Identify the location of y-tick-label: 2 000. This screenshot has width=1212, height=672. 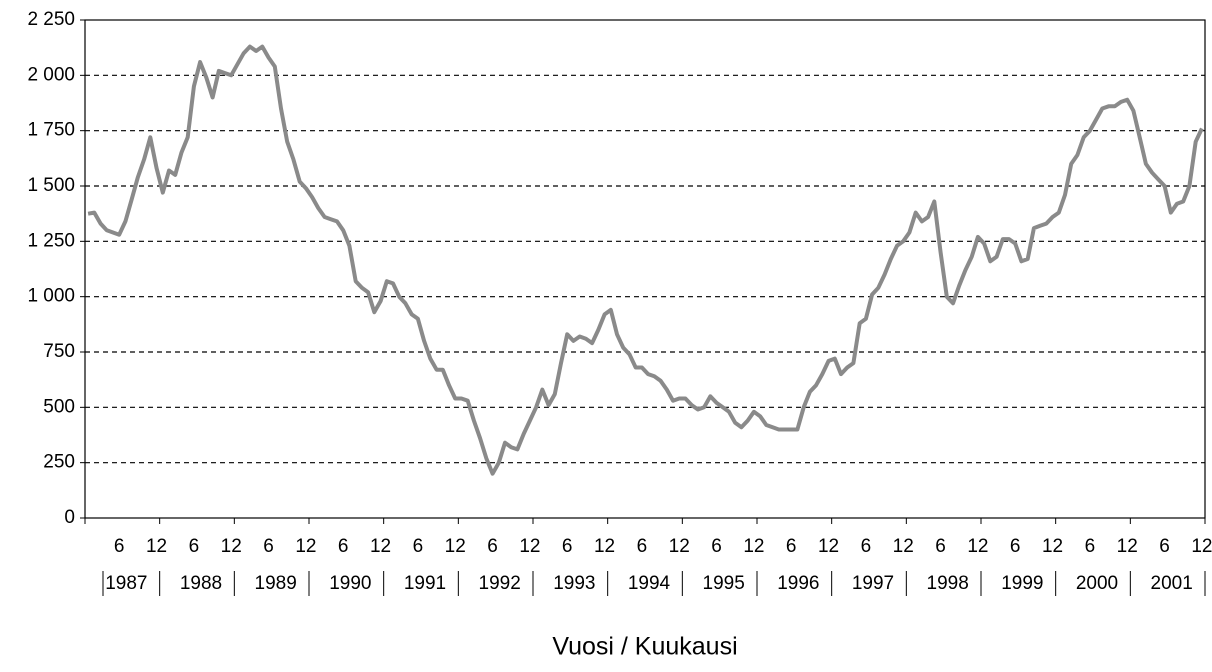
(51, 74).